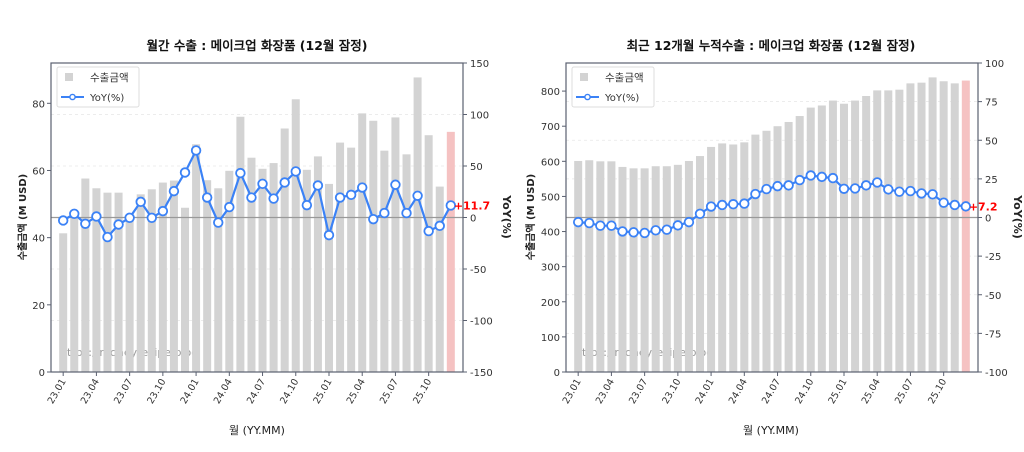  Describe the element at coordinates (38, 239) in the screenshot. I see `y-tick-label: 40` at that location.